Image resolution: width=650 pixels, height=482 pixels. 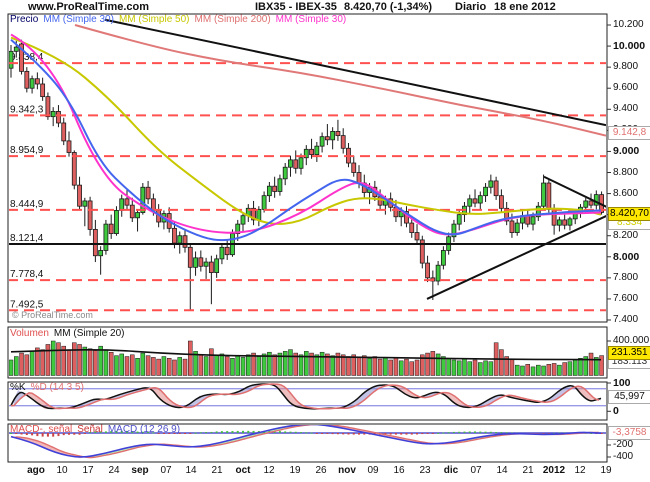 What do you see at coordinates (89, 7) in the screenshot?
I see `site-link: www.ProRealTime.com` at bounding box center [89, 7].